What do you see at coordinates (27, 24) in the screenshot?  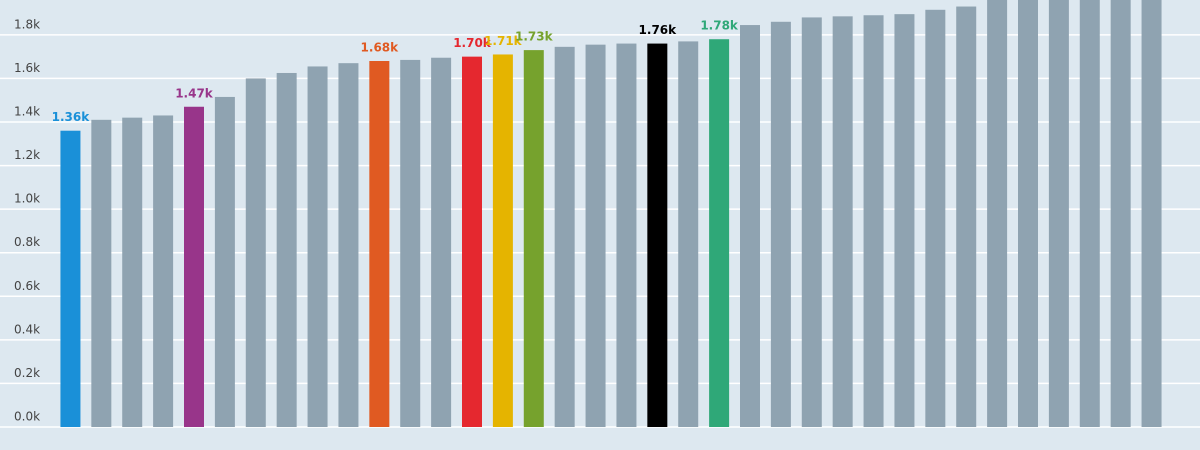 I see `y-tick-label: 1.8k` at bounding box center [27, 24].